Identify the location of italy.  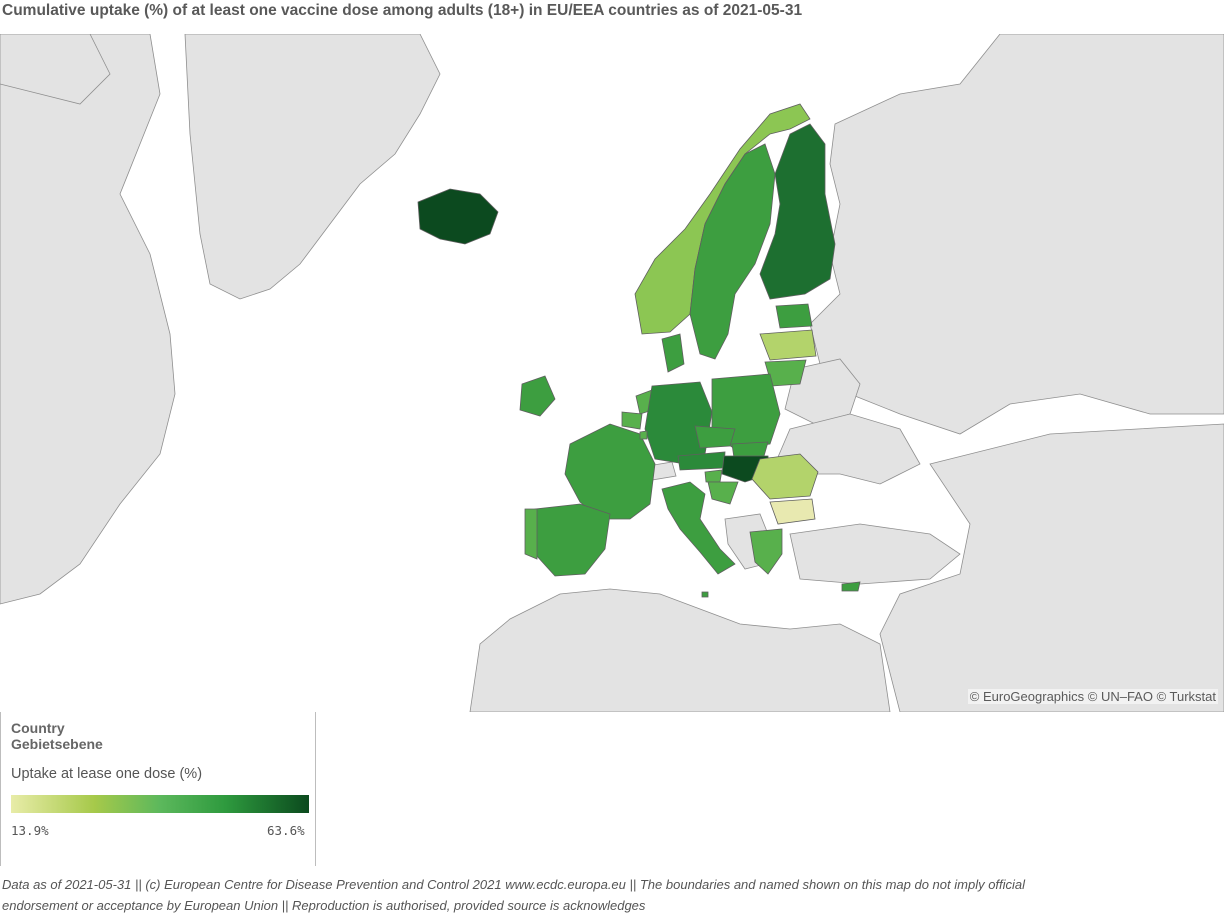
(698, 528).